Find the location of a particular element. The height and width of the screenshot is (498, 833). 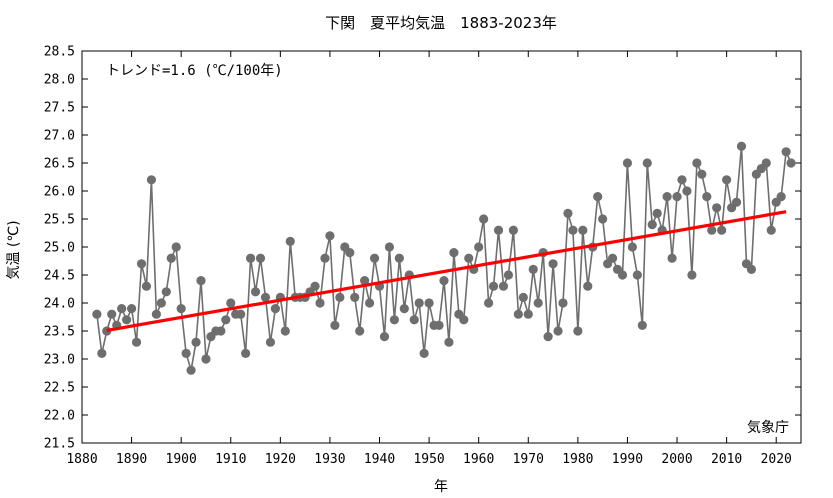

y-tick-label: 28.0 is located at coordinates (59, 80).